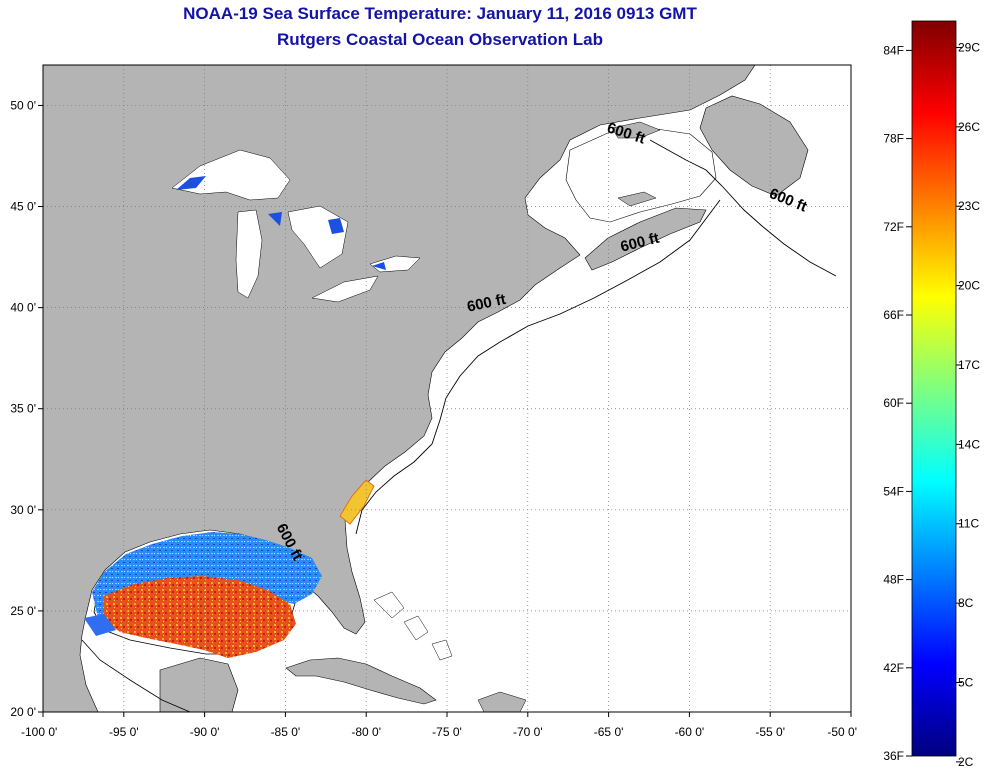  I want to click on colorbar-c-label: 8C, so click(966, 603).